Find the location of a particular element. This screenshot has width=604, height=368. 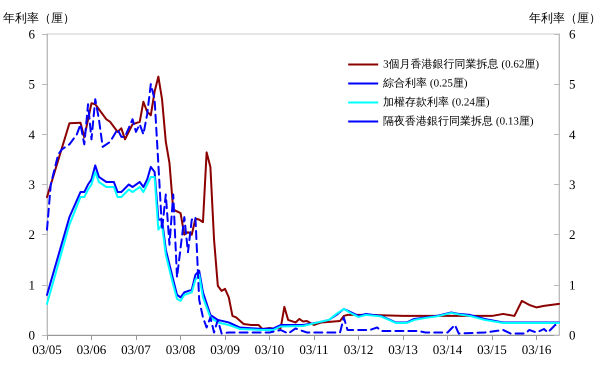

x-tick-label: 03/16 is located at coordinates (537, 349).